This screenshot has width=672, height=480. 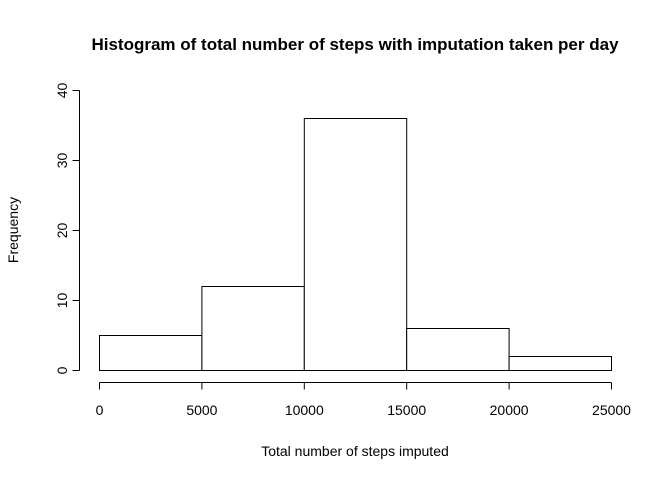 I want to click on y-tick-label-4: 40, so click(x=62, y=91).